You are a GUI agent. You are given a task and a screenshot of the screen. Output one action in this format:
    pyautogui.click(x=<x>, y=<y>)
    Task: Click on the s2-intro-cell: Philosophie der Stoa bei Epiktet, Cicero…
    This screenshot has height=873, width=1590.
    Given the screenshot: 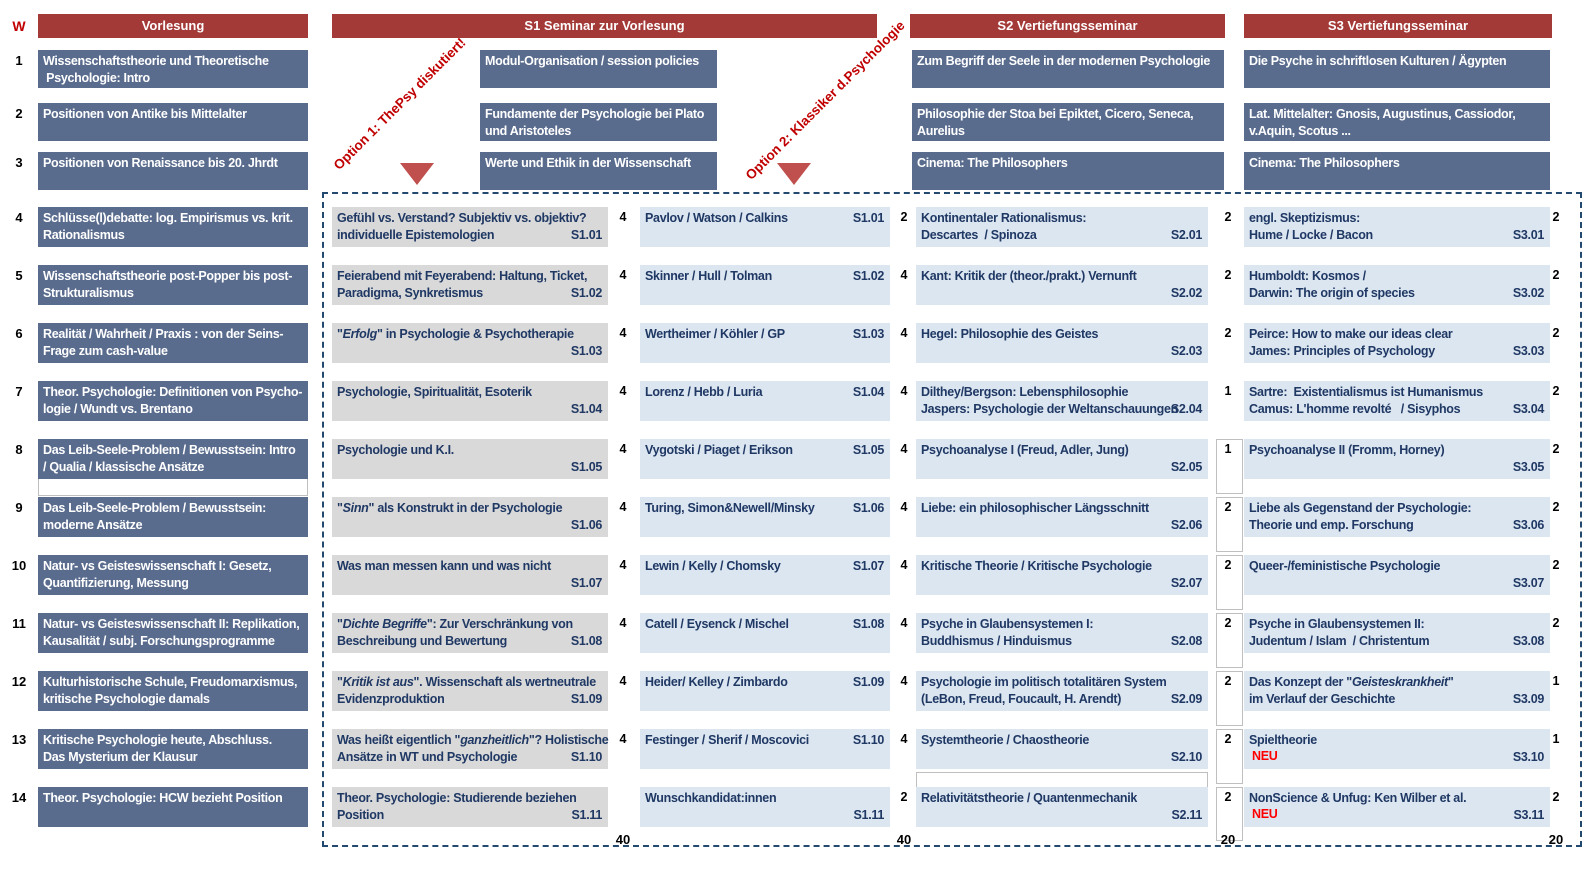 What is the action you would take?
    pyautogui.click(x=1068, y=122)
    